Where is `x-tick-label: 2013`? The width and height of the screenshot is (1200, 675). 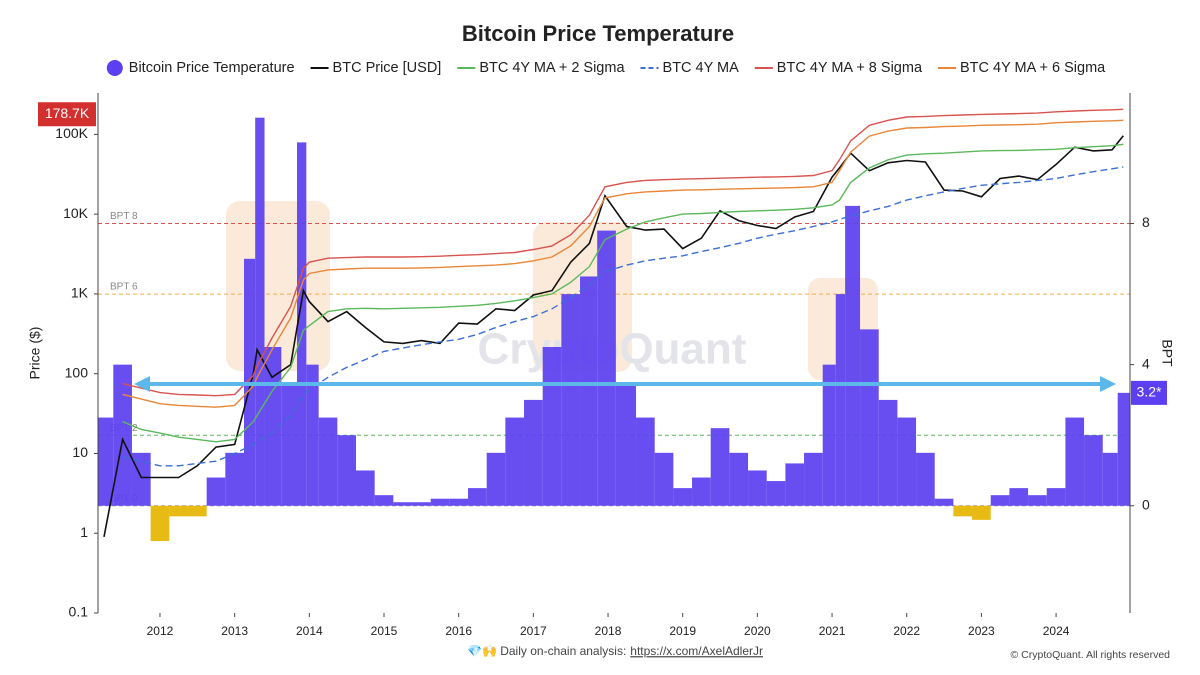
x-tick-label: 2013 is located at coordinates (234, 631).